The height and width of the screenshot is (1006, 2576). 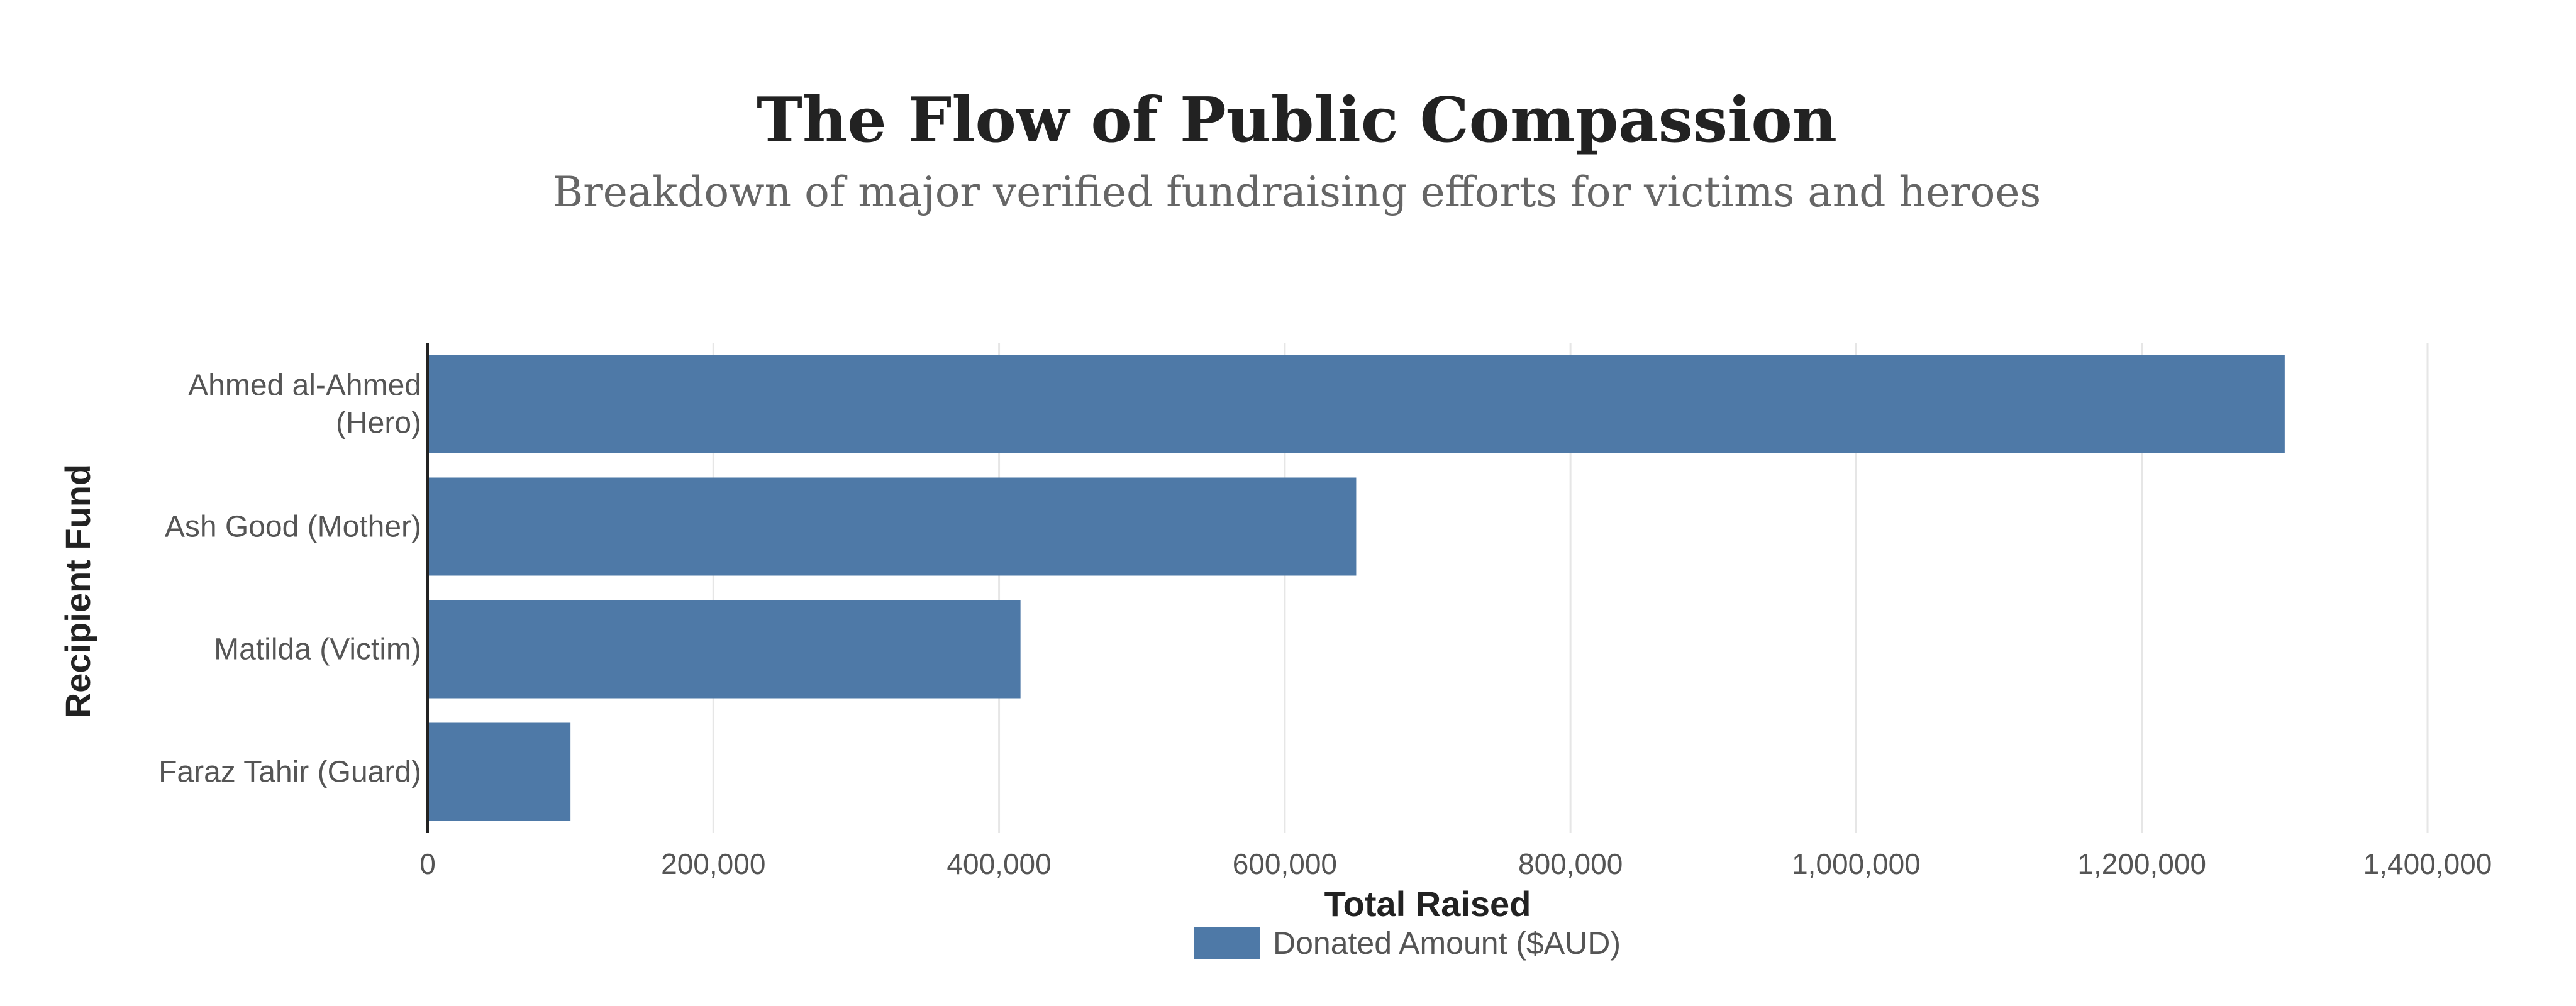 What do you see at coordinates (427, 864) in the screenshot?
I see `x-tick-label: 0` at bounding box center [427, 864].